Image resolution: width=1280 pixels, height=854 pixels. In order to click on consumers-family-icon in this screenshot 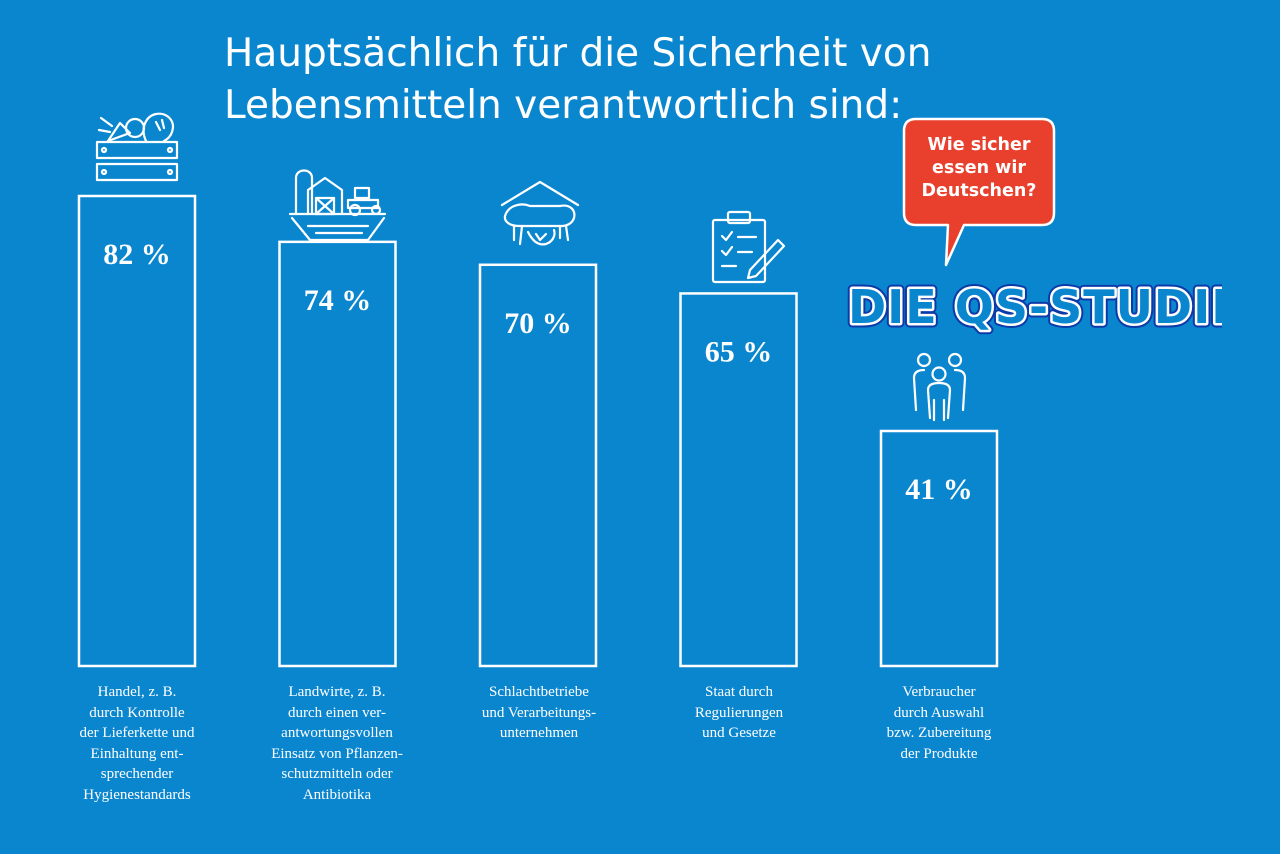, I will do `click(939, 387)`.